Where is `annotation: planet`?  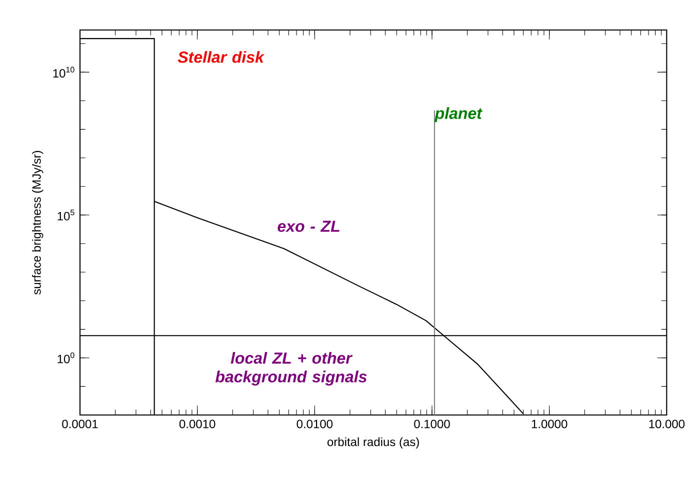
annotation: planet is located at coordinates (458, 114).